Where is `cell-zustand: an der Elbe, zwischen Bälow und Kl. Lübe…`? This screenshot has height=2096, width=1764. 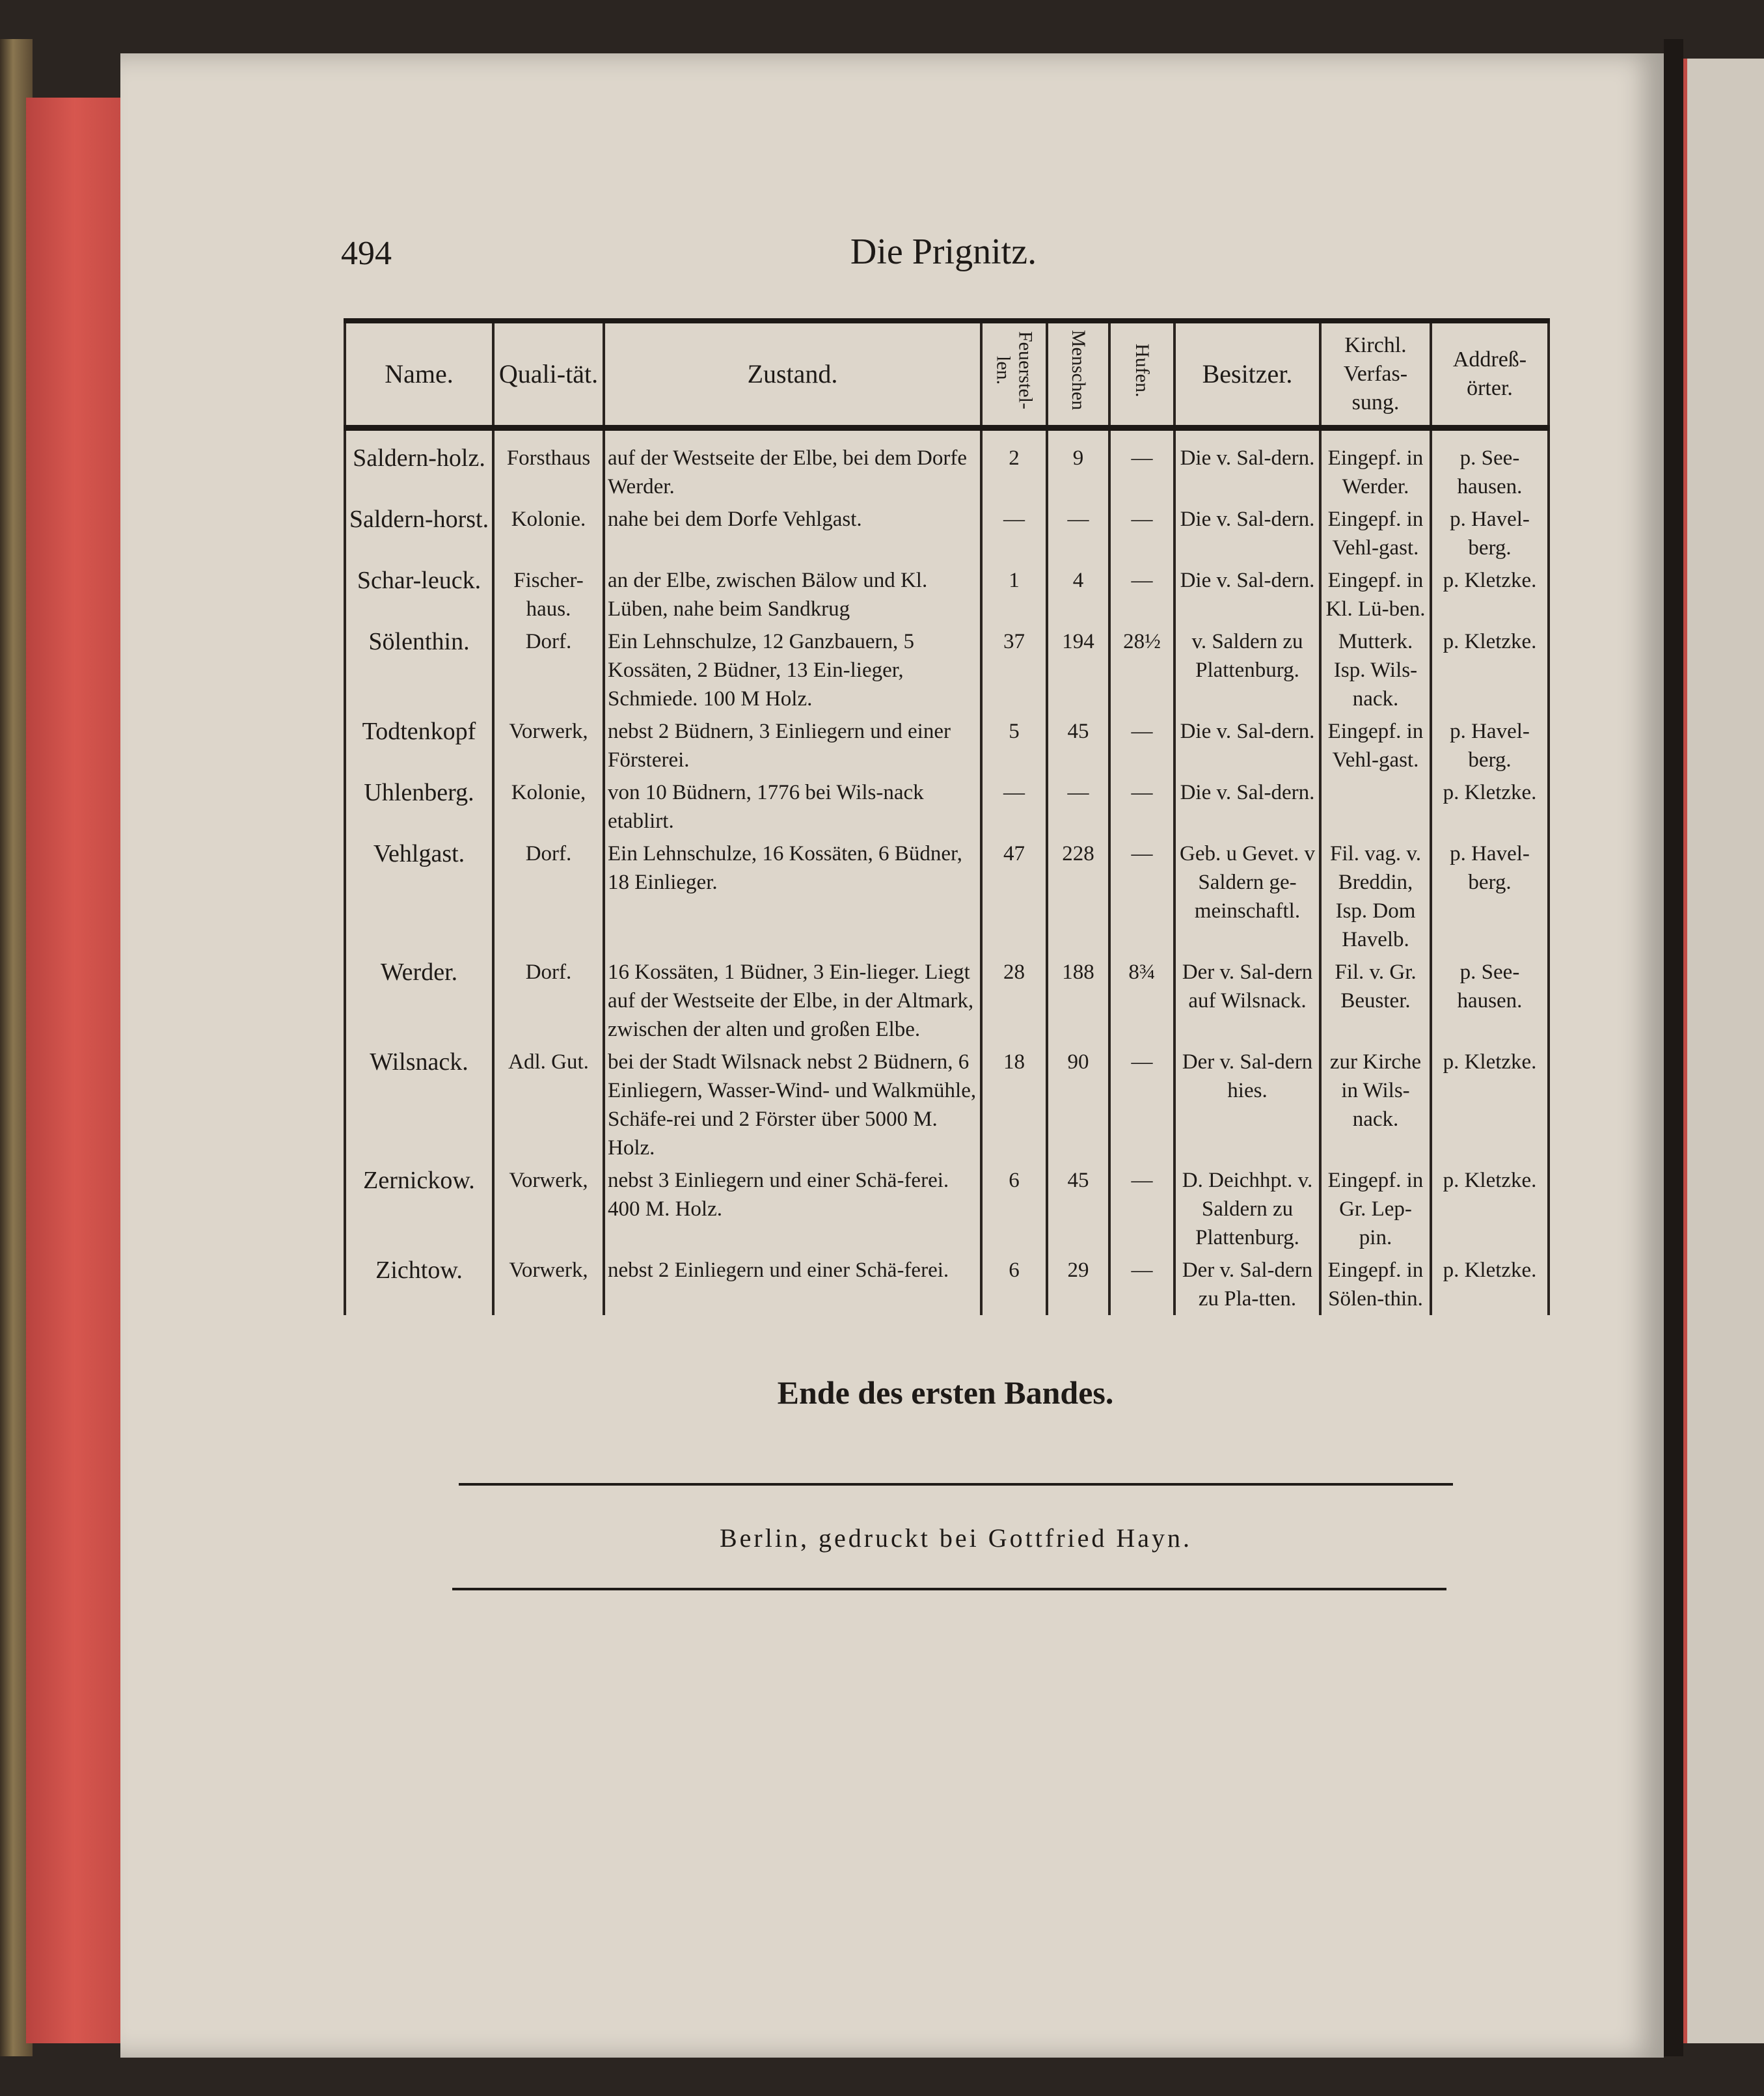
cell-zustand: an der Elbe, zwischen Bälow und Kl. Lübe… is located at coordinates (793, 594).